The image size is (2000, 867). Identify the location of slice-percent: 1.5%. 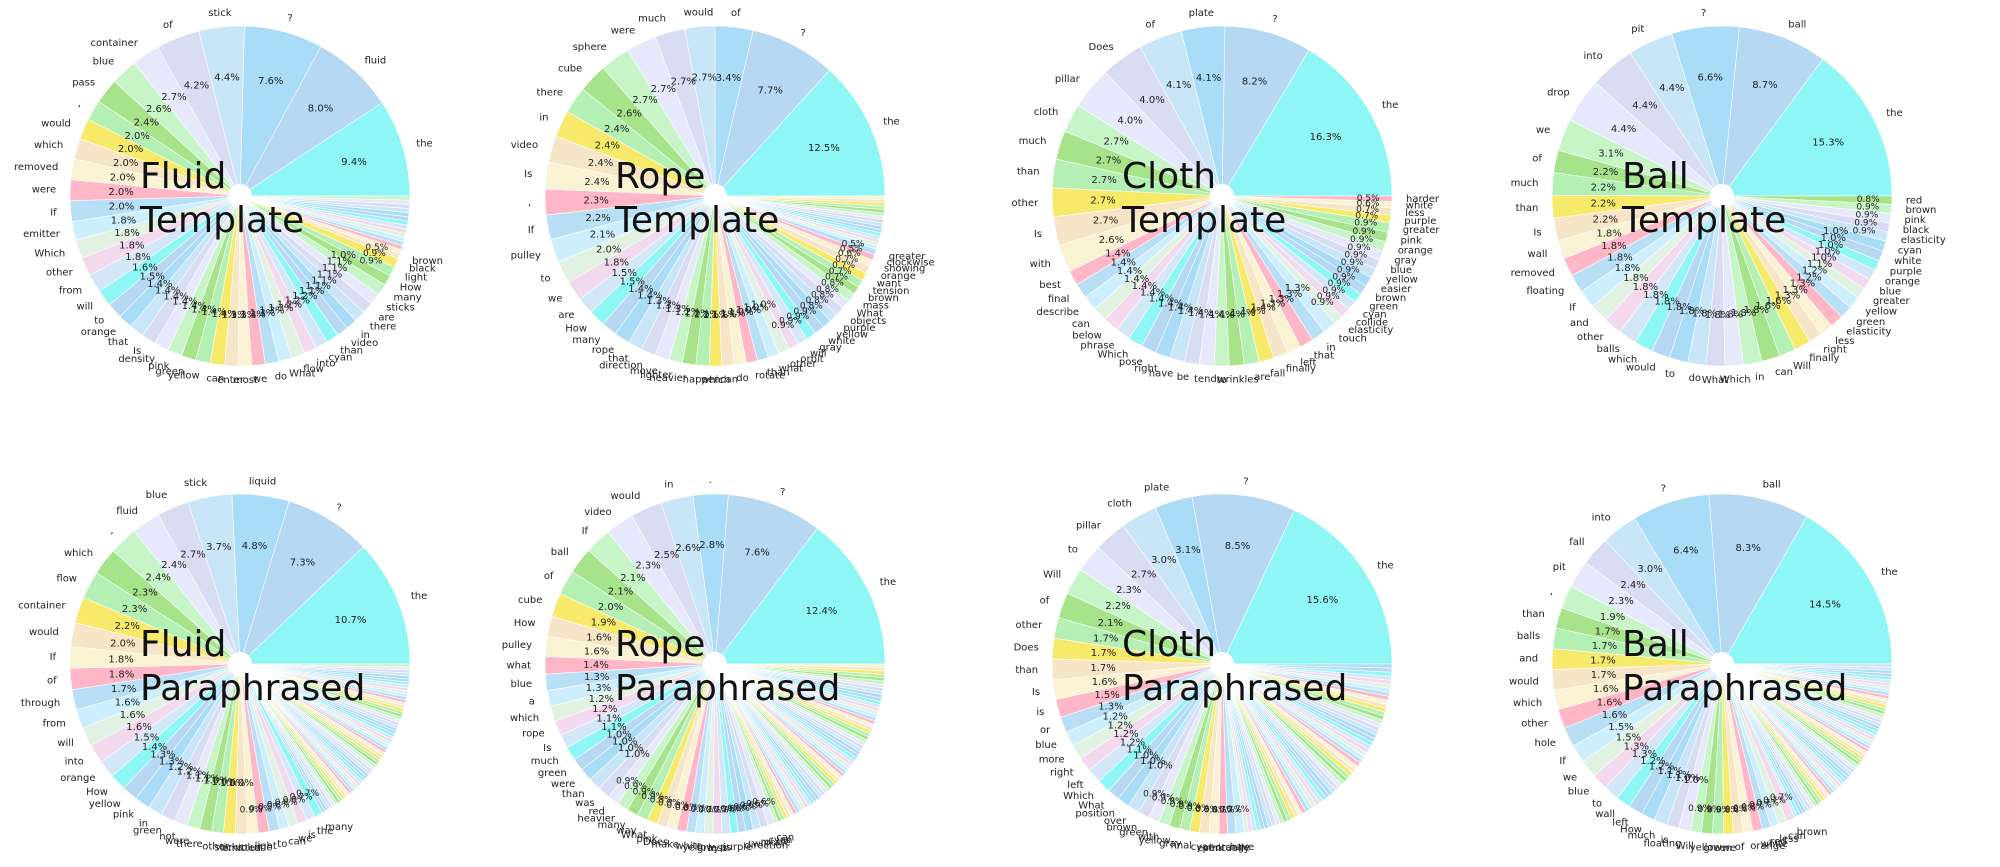
(1628, 737).